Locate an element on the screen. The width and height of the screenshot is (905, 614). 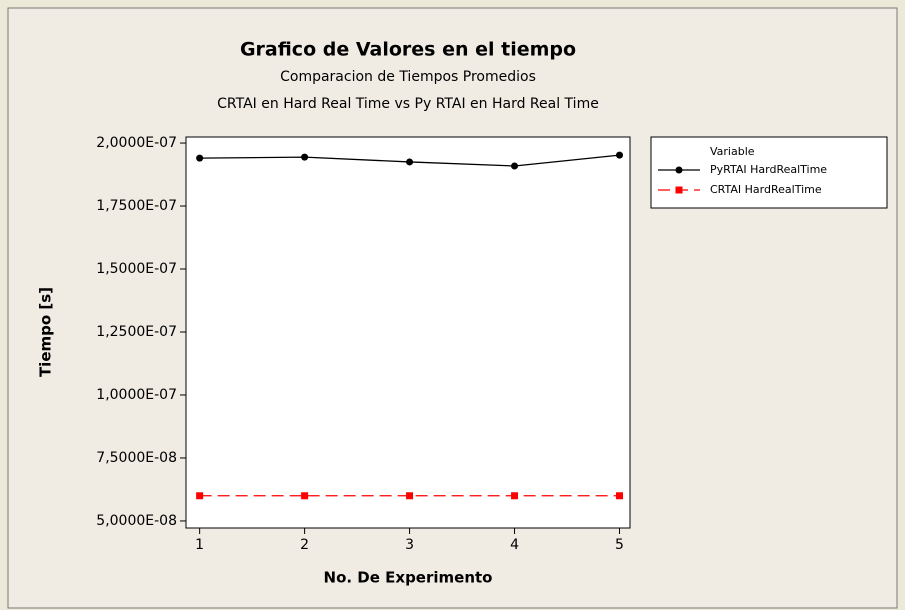
y-tick-label: 1,2500E-07 is located at coordinates (136, 332).